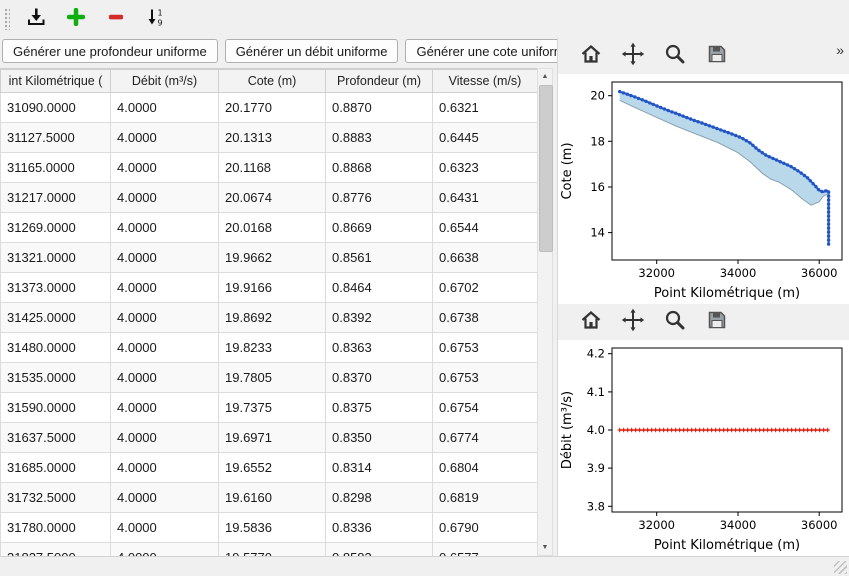 Image resolution: width=849 pixels, height=576 pixels. I want to click on remove-row-button, so click(116, 19).